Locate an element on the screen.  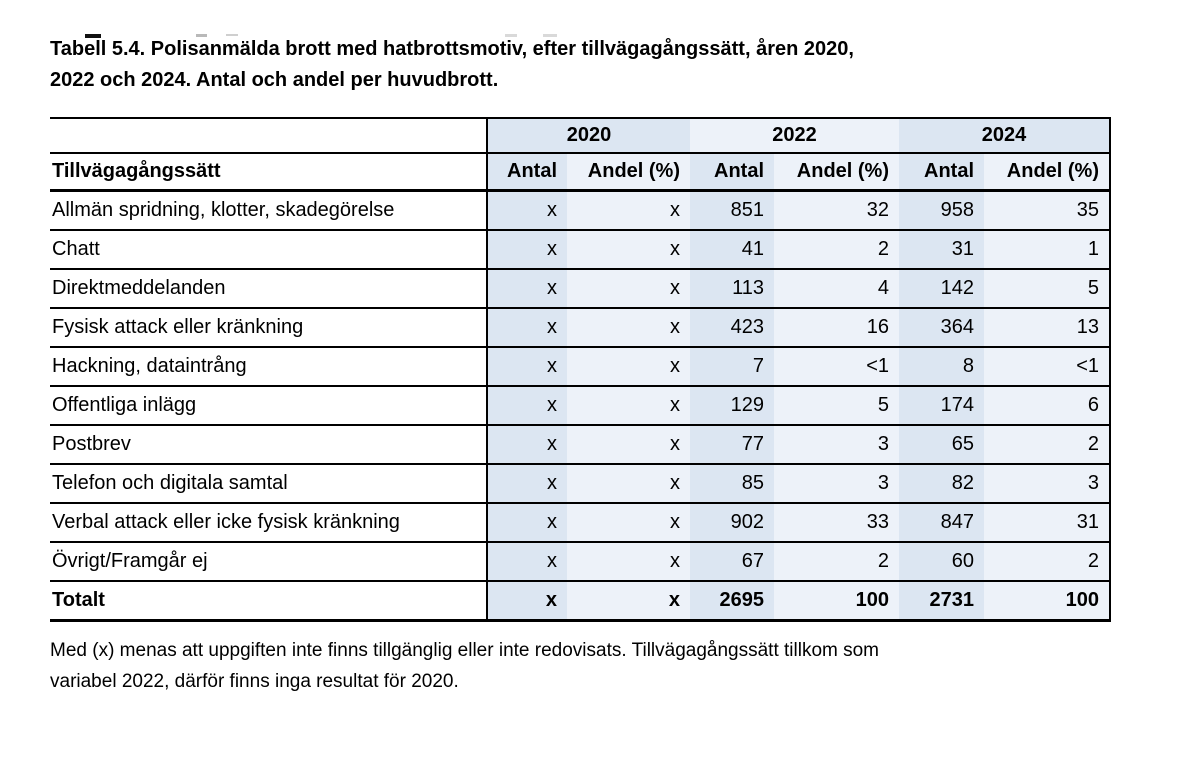
total-row-label: Totalt is located at coordinates (269, 601).